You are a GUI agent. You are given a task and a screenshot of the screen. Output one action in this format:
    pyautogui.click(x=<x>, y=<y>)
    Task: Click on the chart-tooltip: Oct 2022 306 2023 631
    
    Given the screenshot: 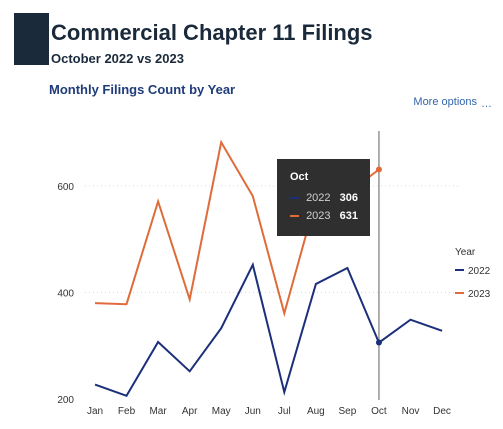 What is the action you would take?
    pyautogui.click(x=323, y=197)
    